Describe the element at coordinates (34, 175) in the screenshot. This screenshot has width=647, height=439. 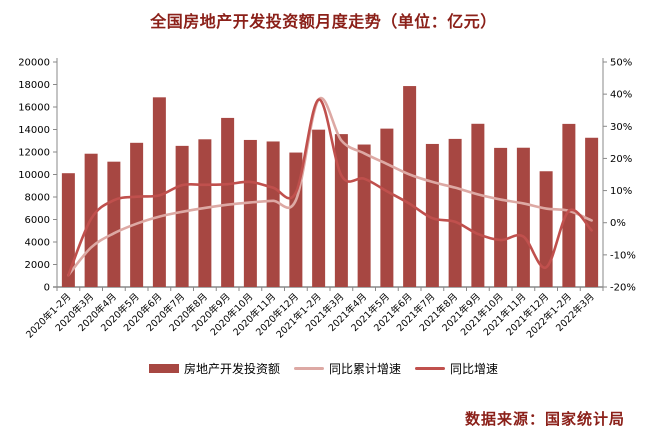
I see `svg-text: 10000` at that location.